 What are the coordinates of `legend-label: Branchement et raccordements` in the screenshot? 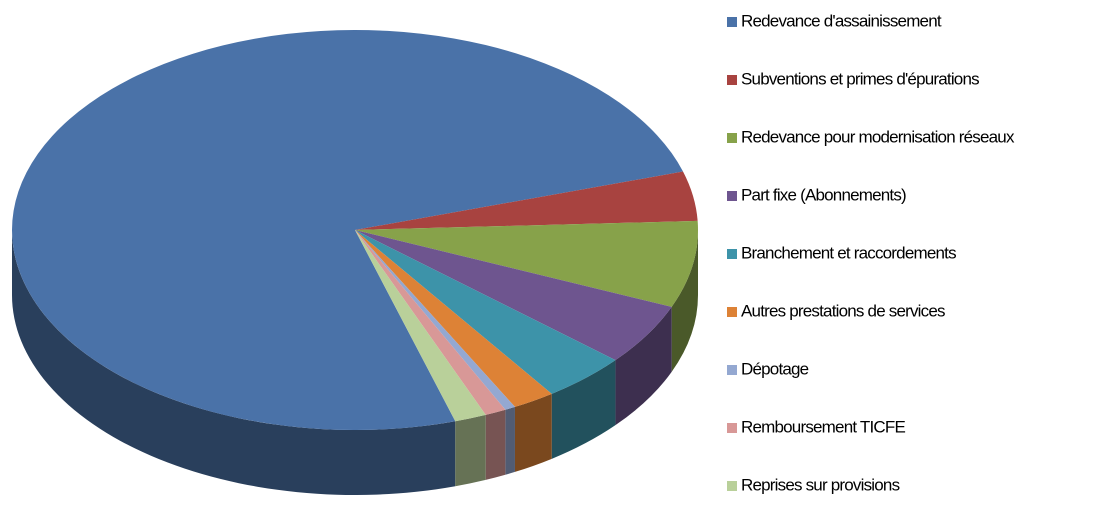 It's located at (848, 252).